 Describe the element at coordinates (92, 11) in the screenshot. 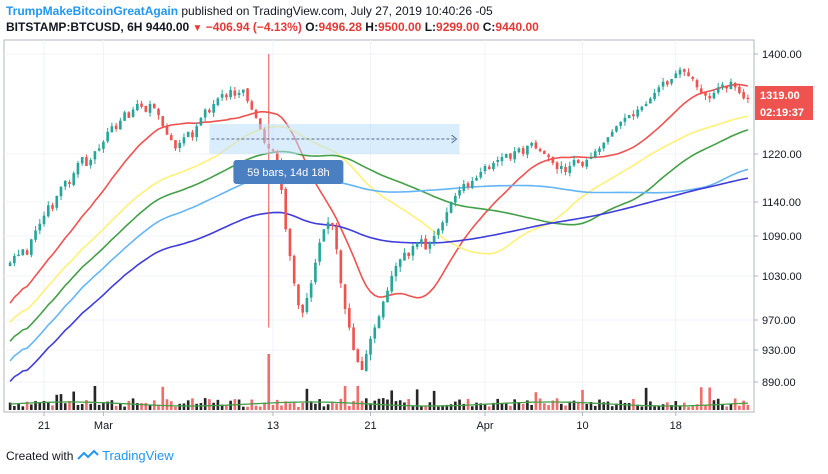

I see `author-name: TrumpMakeBitcoinGreatAgain` at that location.